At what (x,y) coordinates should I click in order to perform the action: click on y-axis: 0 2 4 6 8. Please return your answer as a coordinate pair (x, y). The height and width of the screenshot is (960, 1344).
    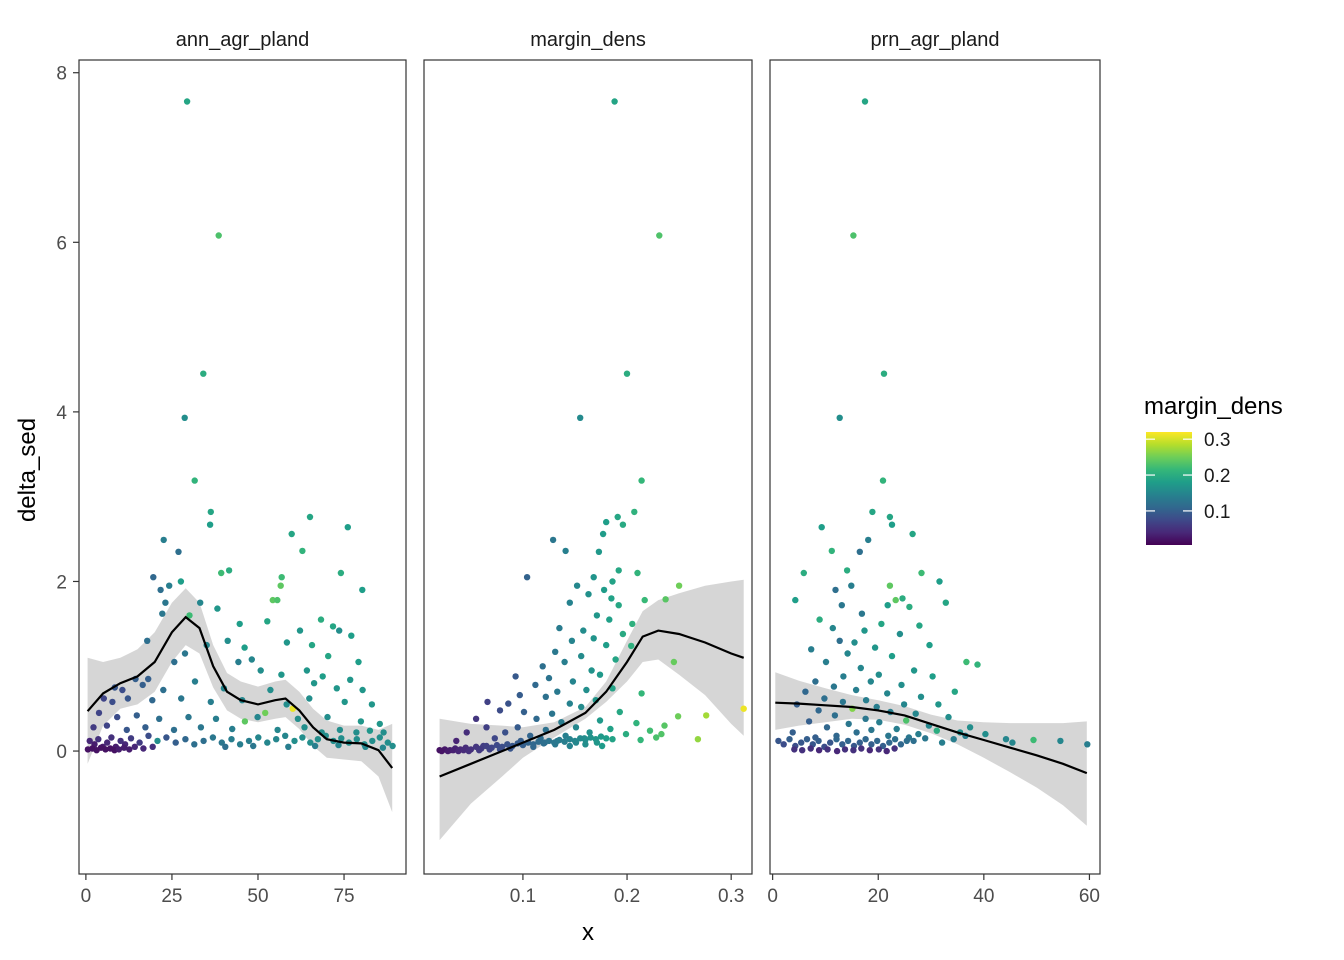
    Looking at the image, I should click on (67, 413).